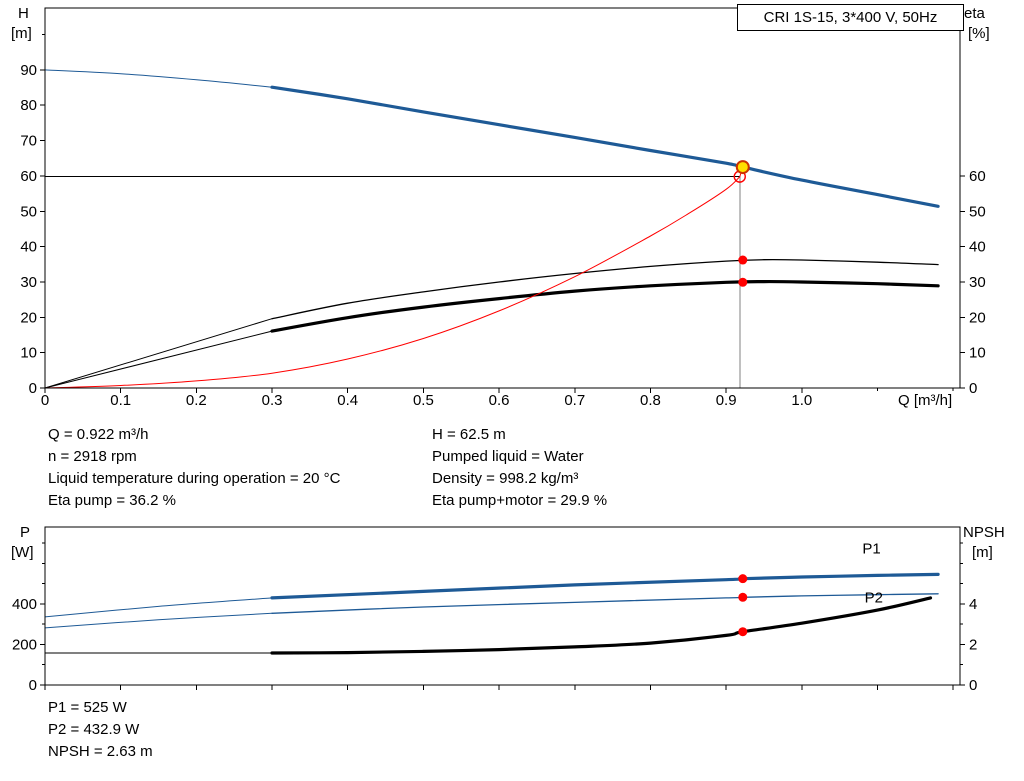 The width and height of the screenshot is (1024, 781). What do you see at coordinates (605, 603) in the screenshot?
I see `curve-P2` at bounding box center [605, 603].